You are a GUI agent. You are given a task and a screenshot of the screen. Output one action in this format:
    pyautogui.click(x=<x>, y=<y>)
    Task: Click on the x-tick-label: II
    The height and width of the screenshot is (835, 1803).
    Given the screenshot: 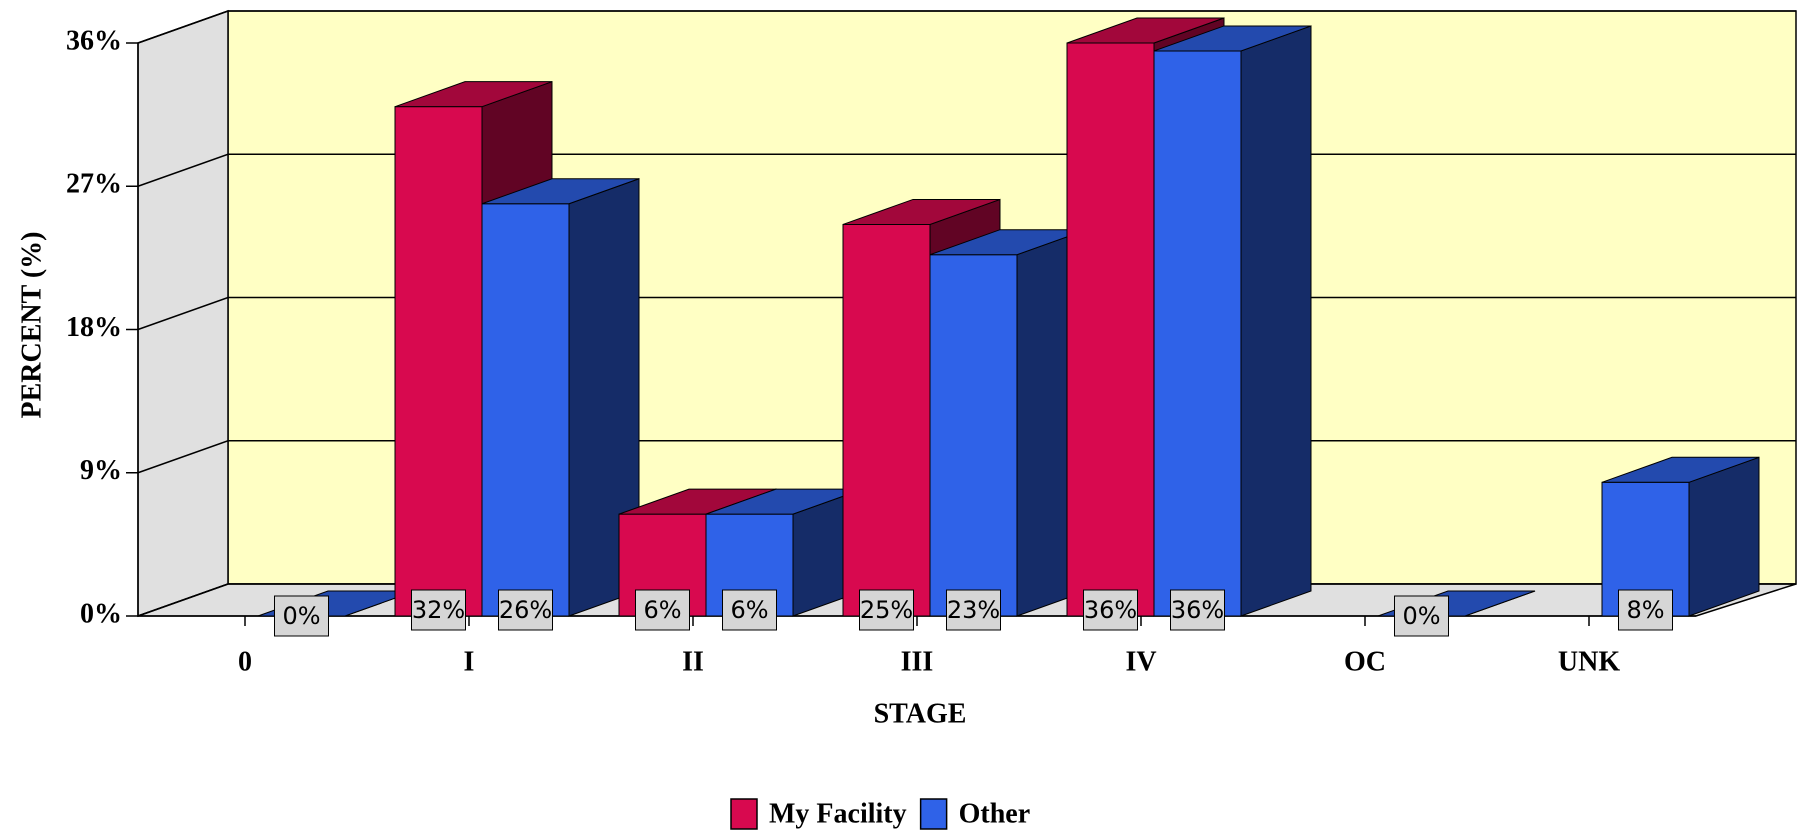 What is the action you would take?
    pyautogui.click(x=693, y=661)
    